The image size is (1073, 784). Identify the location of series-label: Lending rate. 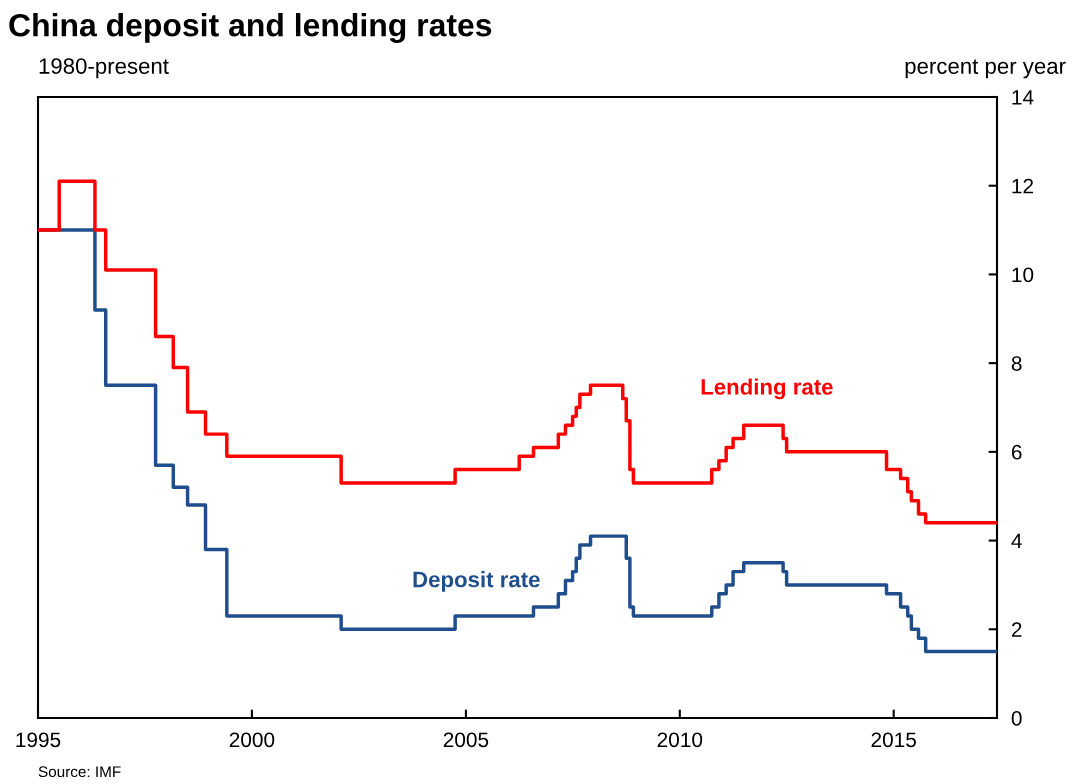
(767, 389).